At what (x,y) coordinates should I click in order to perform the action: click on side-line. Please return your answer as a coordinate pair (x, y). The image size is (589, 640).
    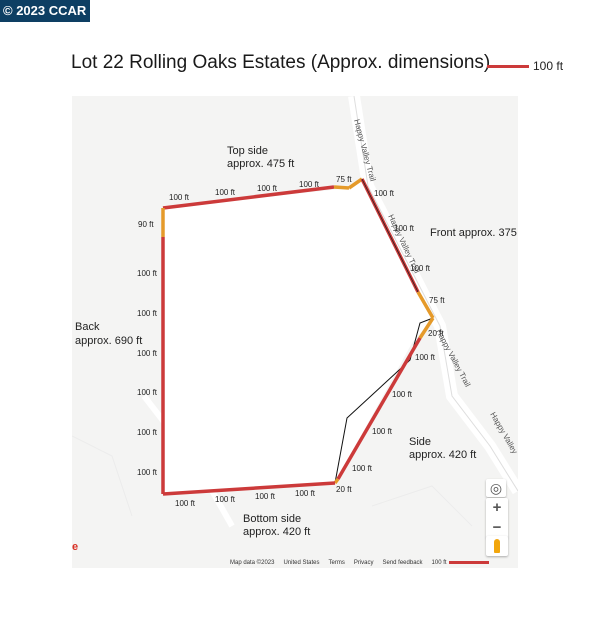
    Looking at the image, I should click on (379, 408).